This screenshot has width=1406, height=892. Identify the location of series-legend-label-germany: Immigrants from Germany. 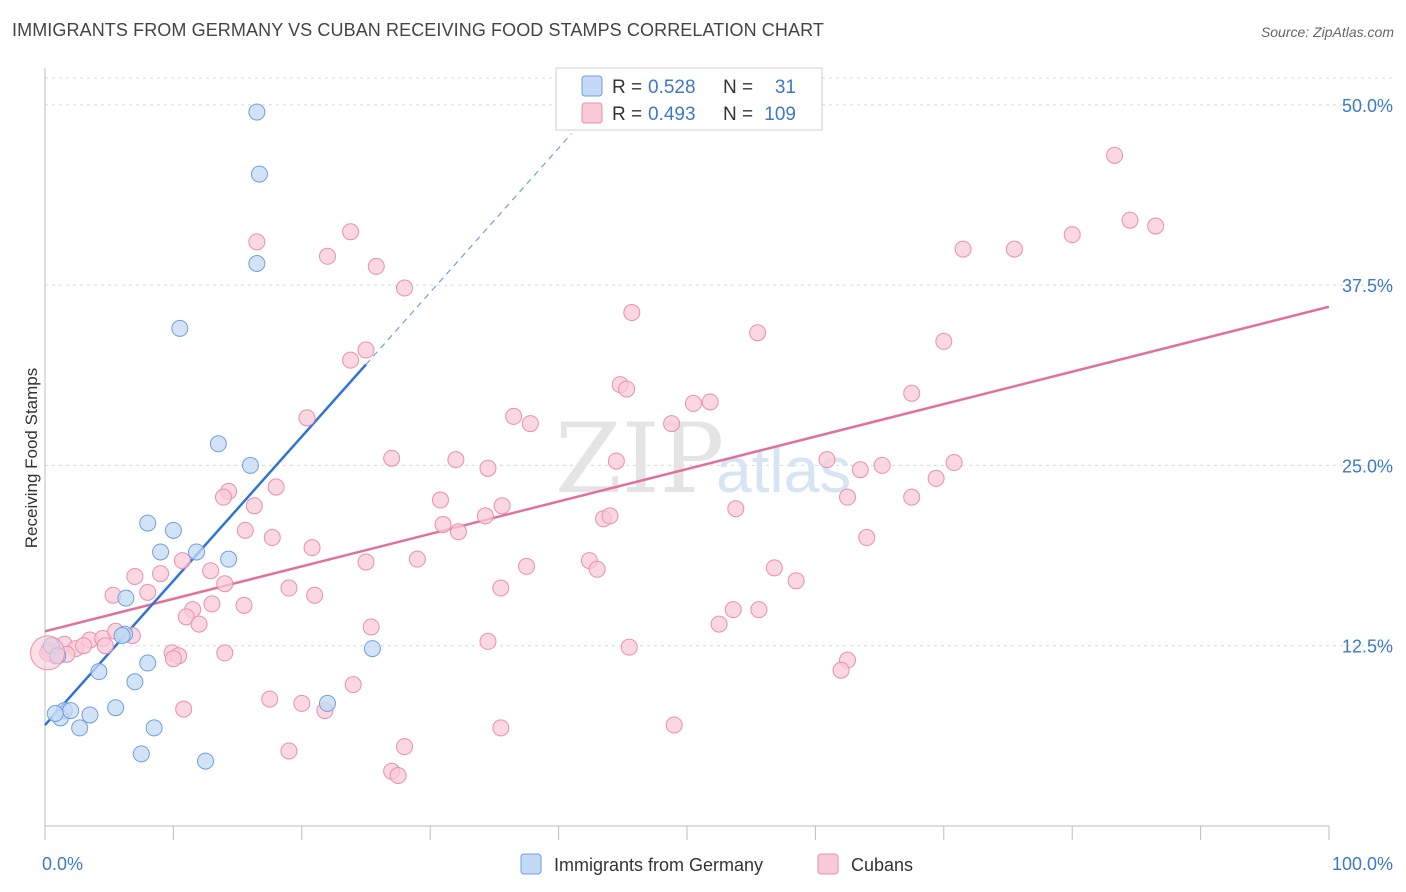
(658, 865).